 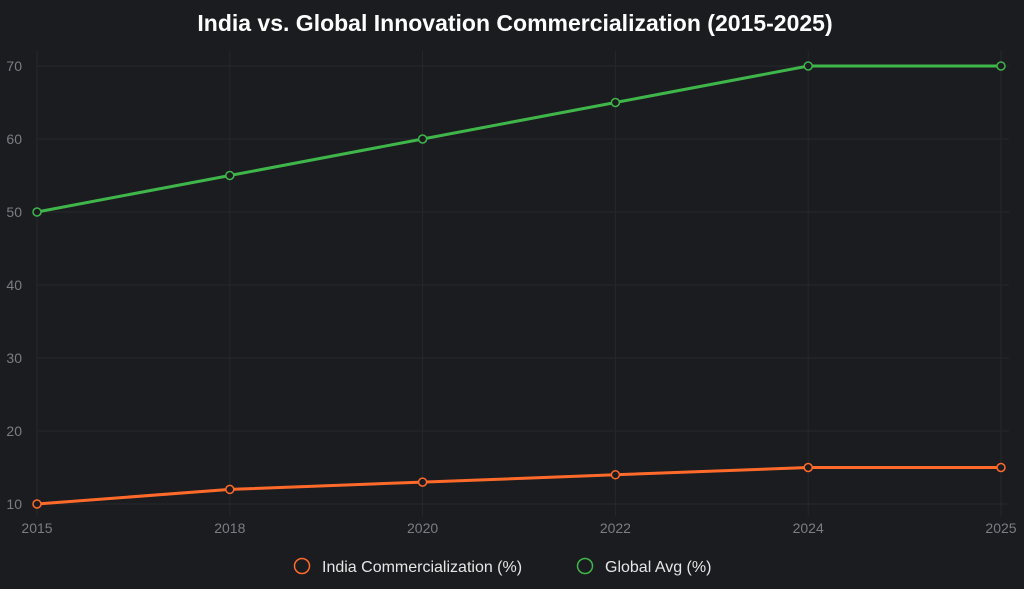 I want to click on y-tick-label: 70, so click(x=14, y=66).